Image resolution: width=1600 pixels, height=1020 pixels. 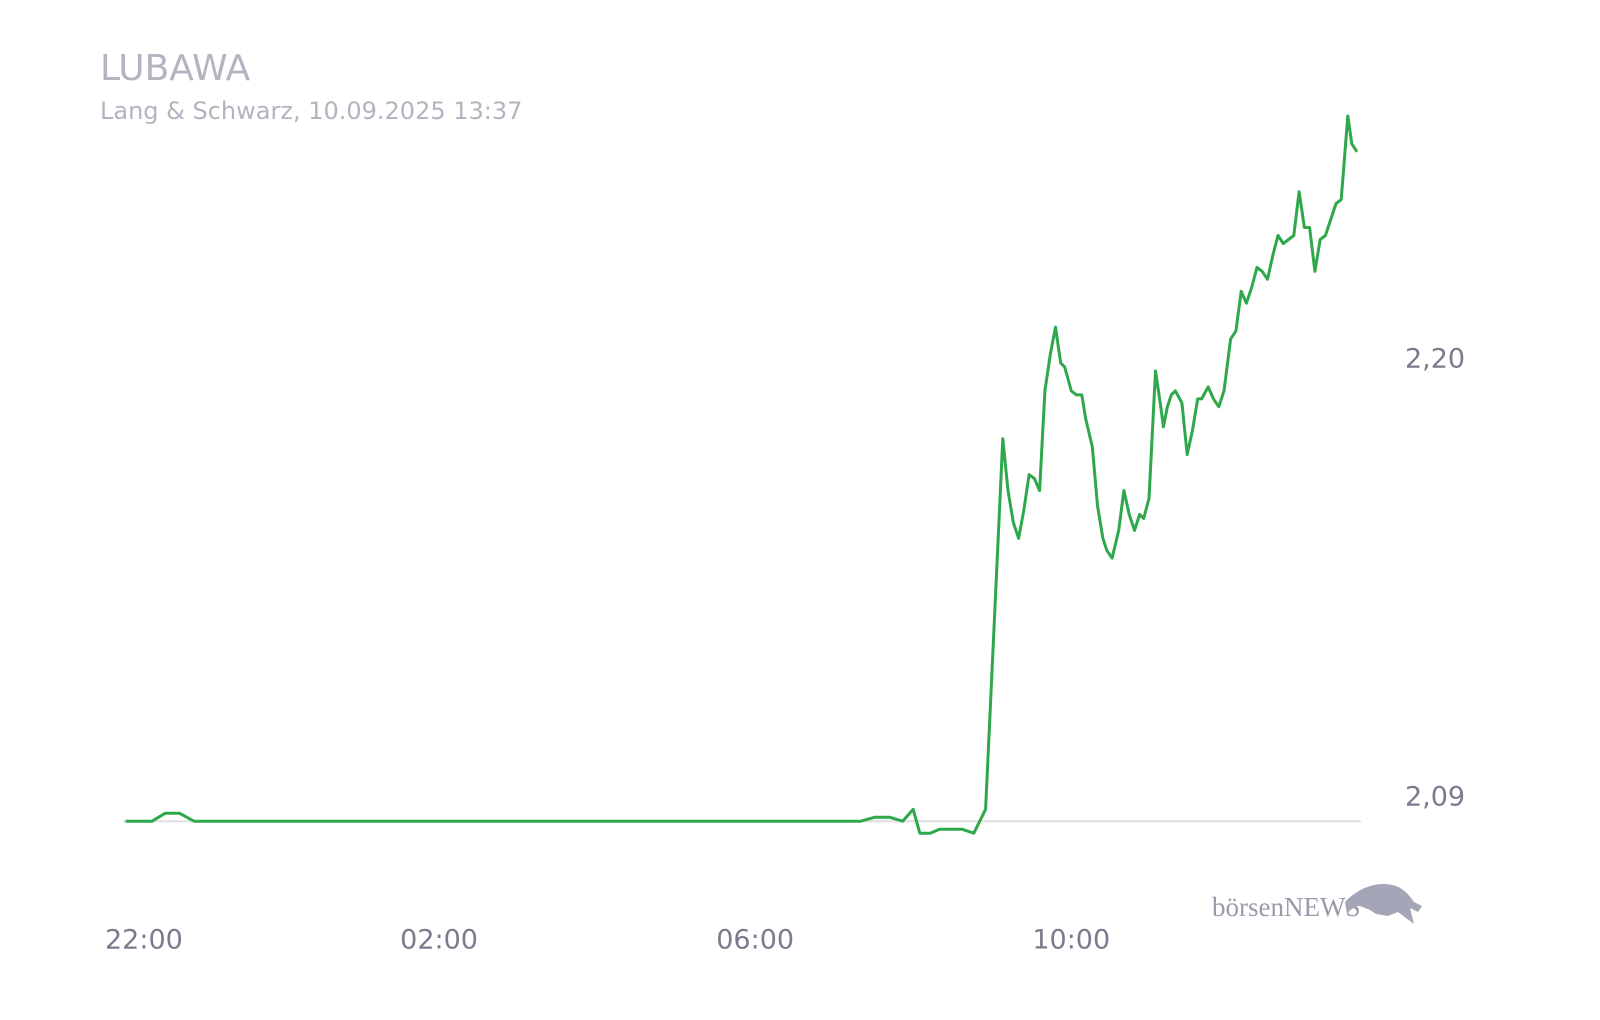 I want to click on y-tick-label: 2,20, so click(x=1435, y=358).